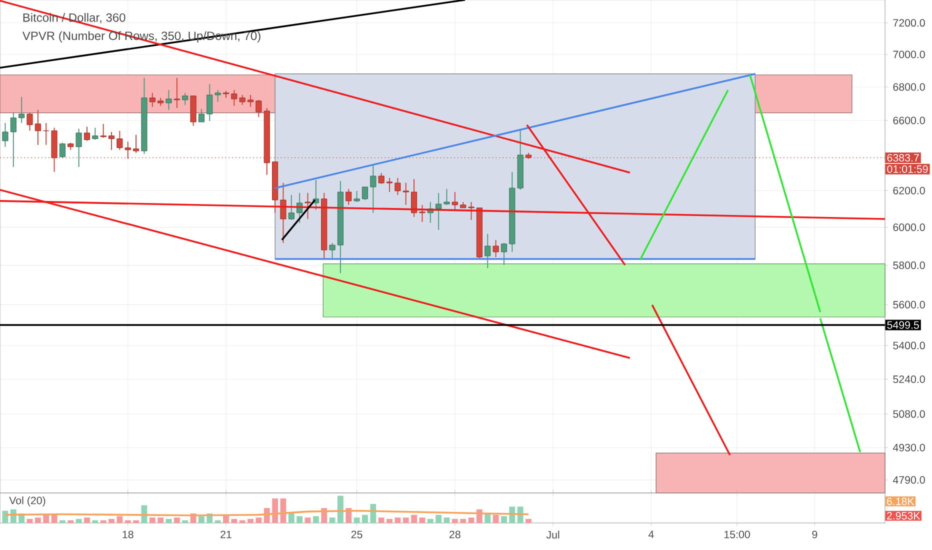  What do you see at coordinates (909, 120) in the screenshot?
I see `y-tick-label: 6600.0` at bounding box center [909, 120].